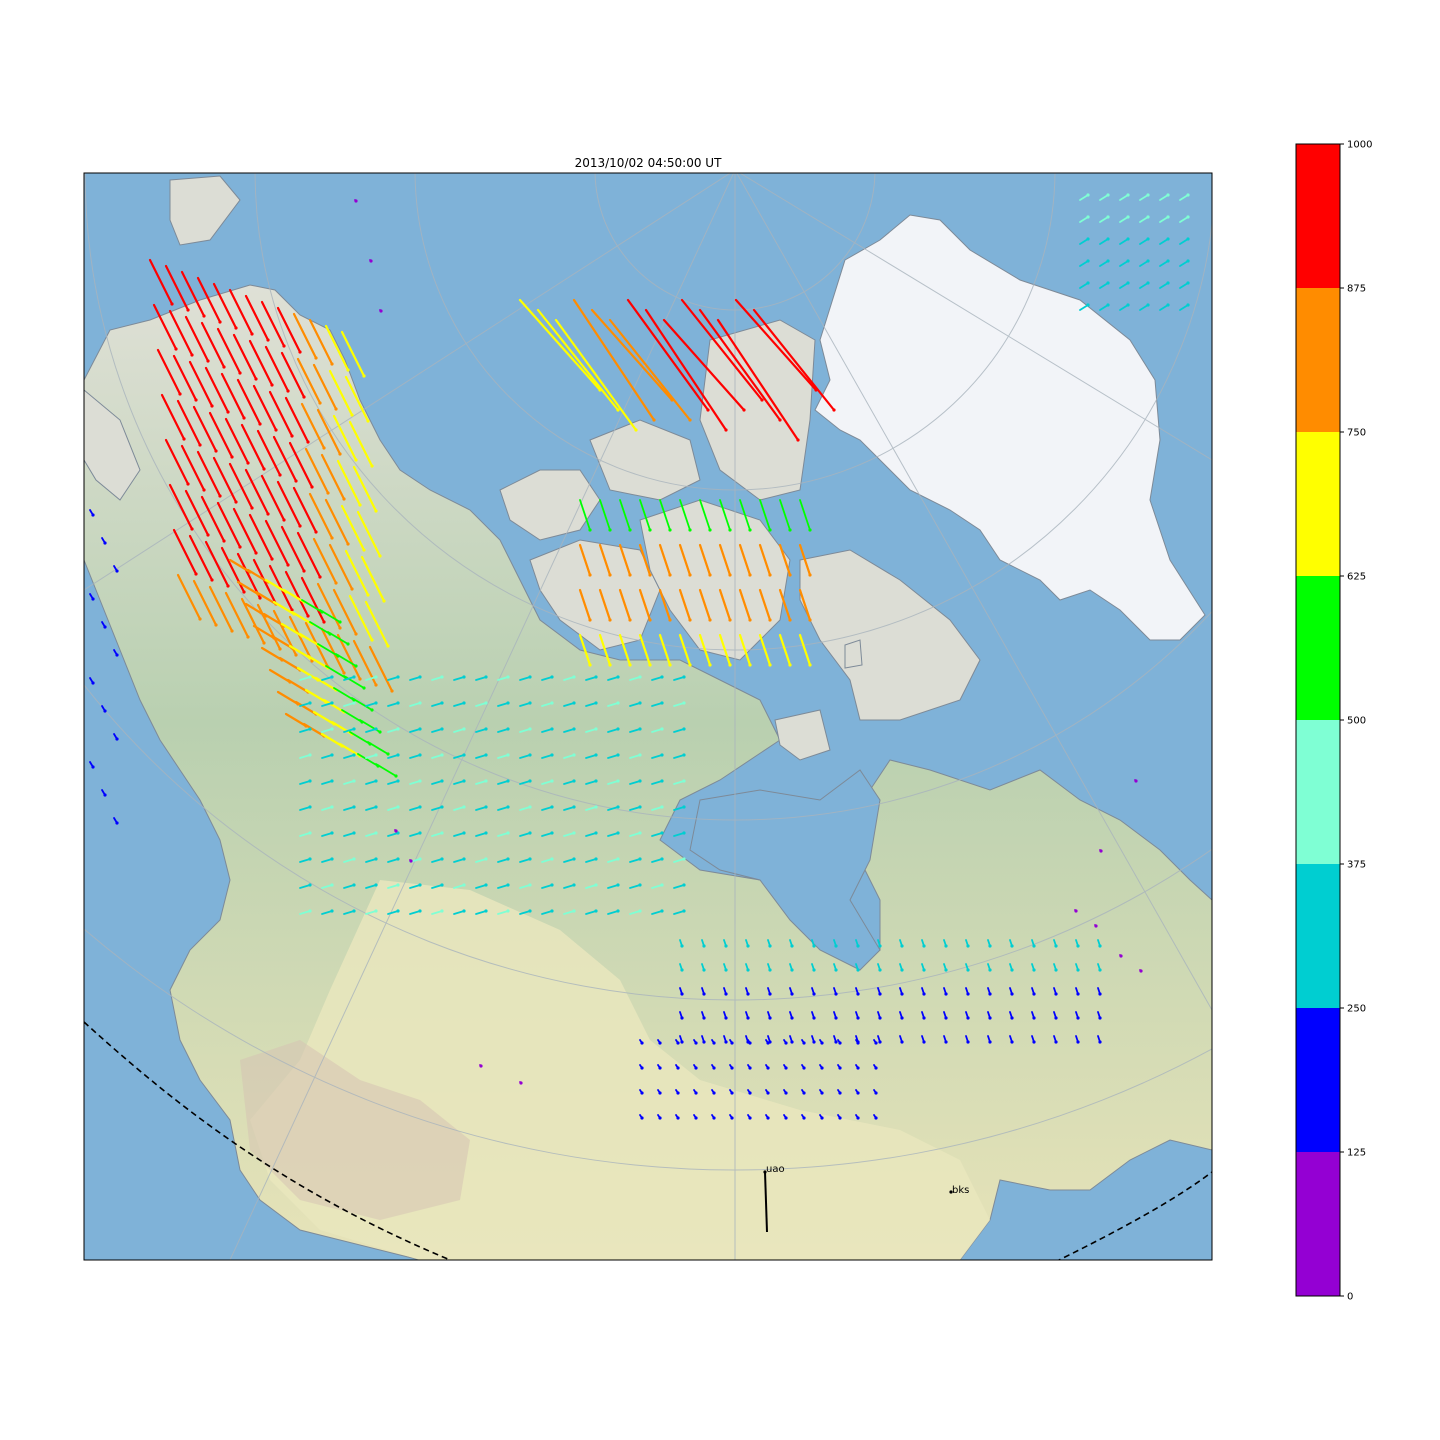 The image size is (1440, 1440). What do you see at coordinates (960, 1190) in the screenshot?
I see `station-bks-label: bks` at bounding box center [960, 1190].